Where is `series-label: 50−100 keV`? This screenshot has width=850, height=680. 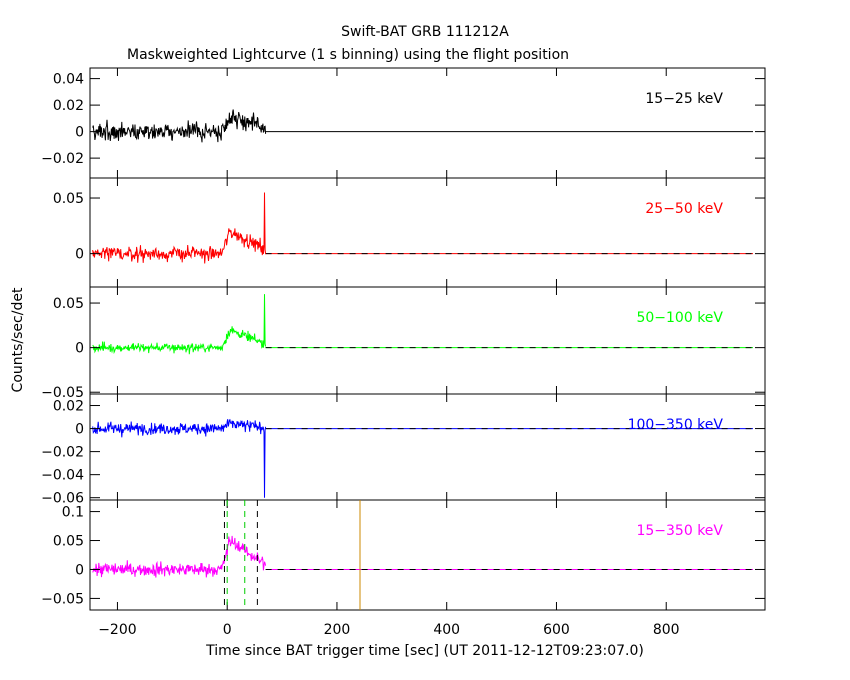
series-label: 50−100 keV is located at coordinates (679, 318).